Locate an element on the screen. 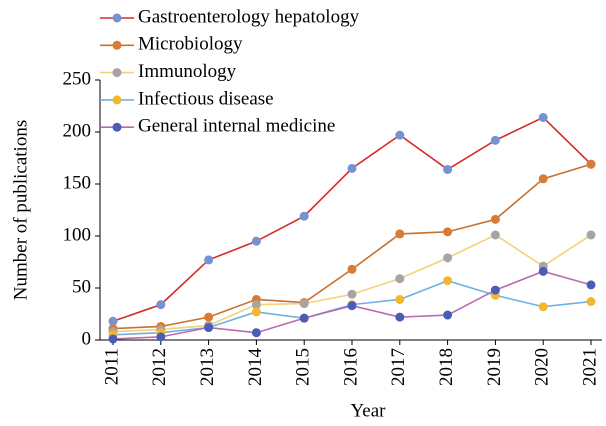 This screenshot has width=606, height=426. x-tick-label: 2019 is located at coordinates (494, 367).